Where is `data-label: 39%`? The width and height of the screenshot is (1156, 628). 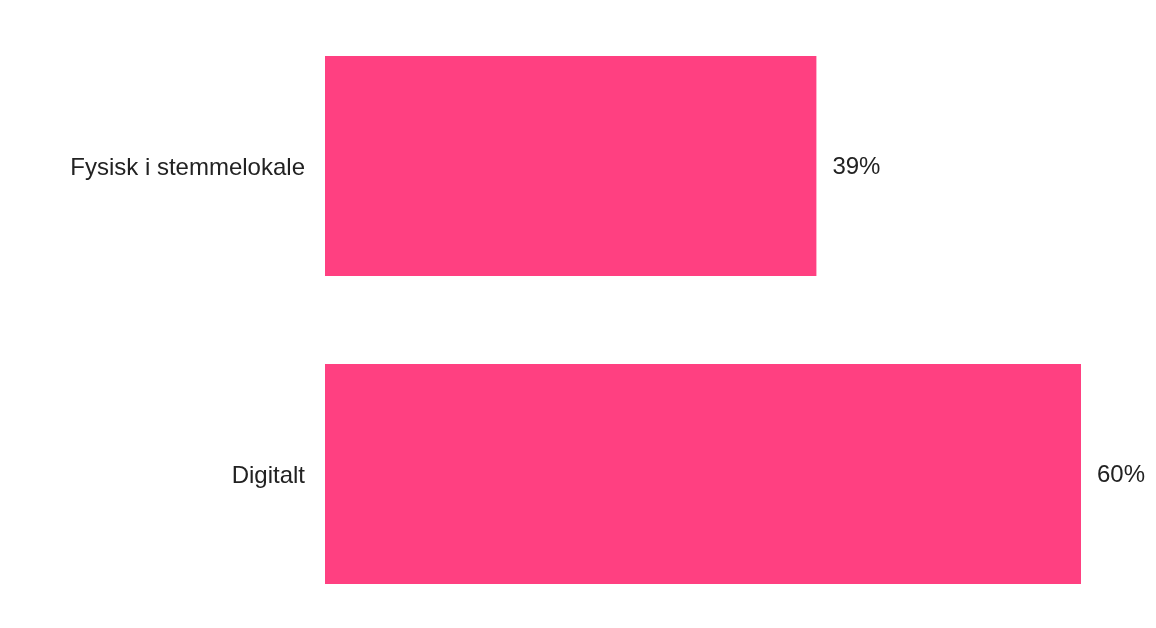 data-label: 39% is located at coordinates (856, 166).